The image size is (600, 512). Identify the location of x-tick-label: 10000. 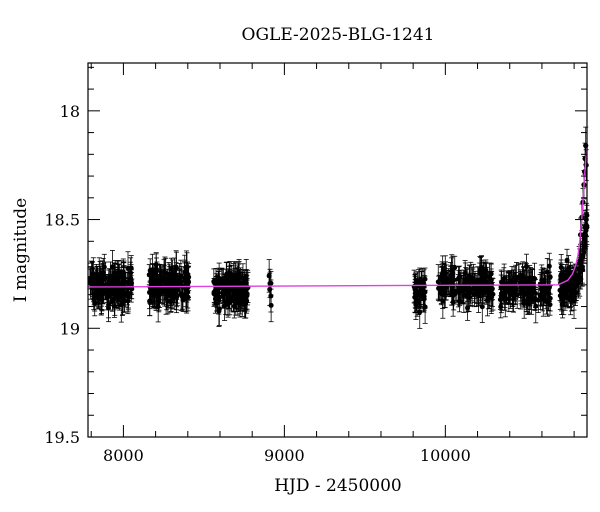
(445, 455).